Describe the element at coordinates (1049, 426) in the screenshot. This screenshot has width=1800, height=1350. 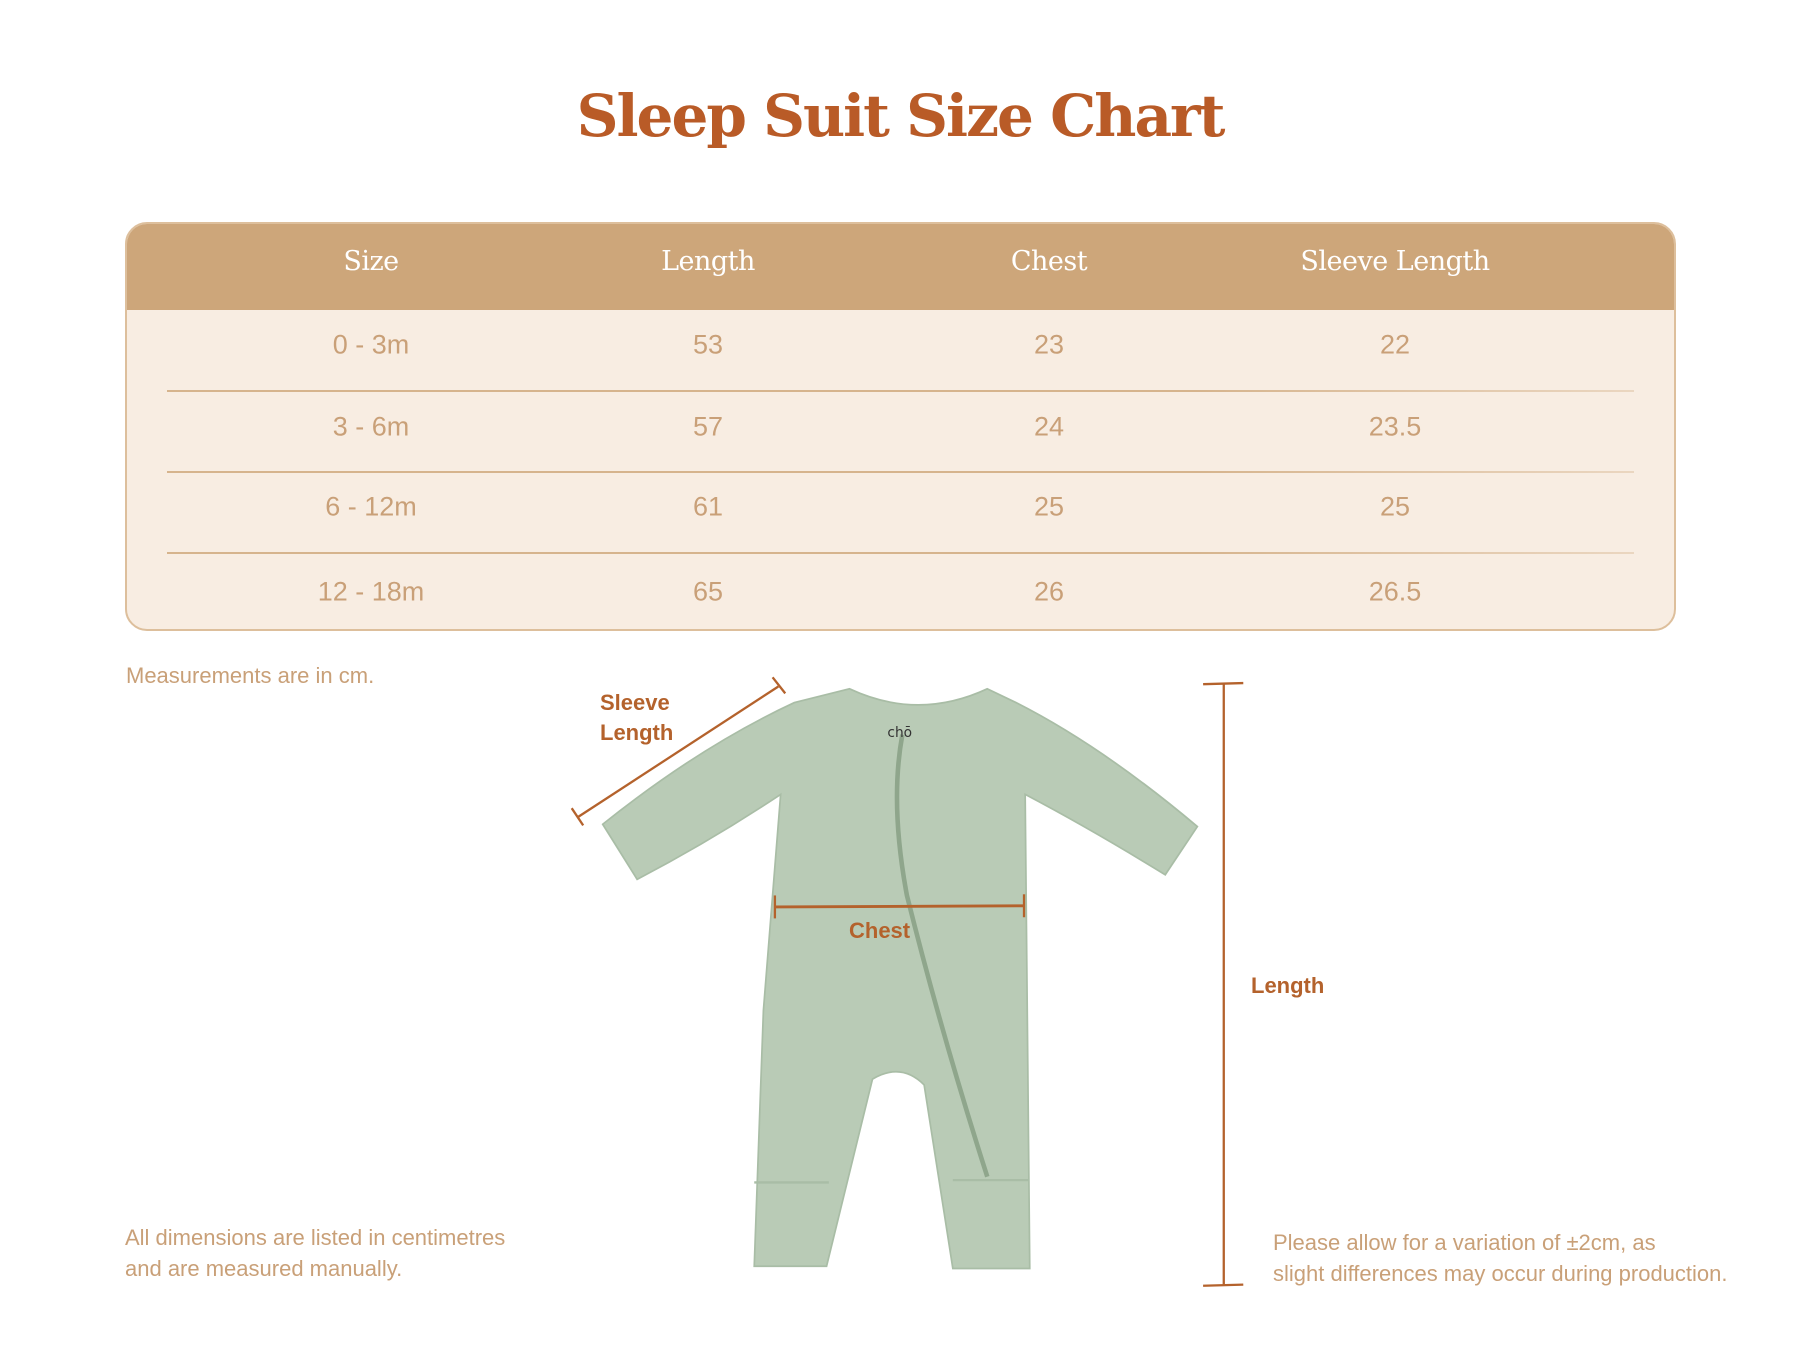
I see `cell-chest: 24` at that location.